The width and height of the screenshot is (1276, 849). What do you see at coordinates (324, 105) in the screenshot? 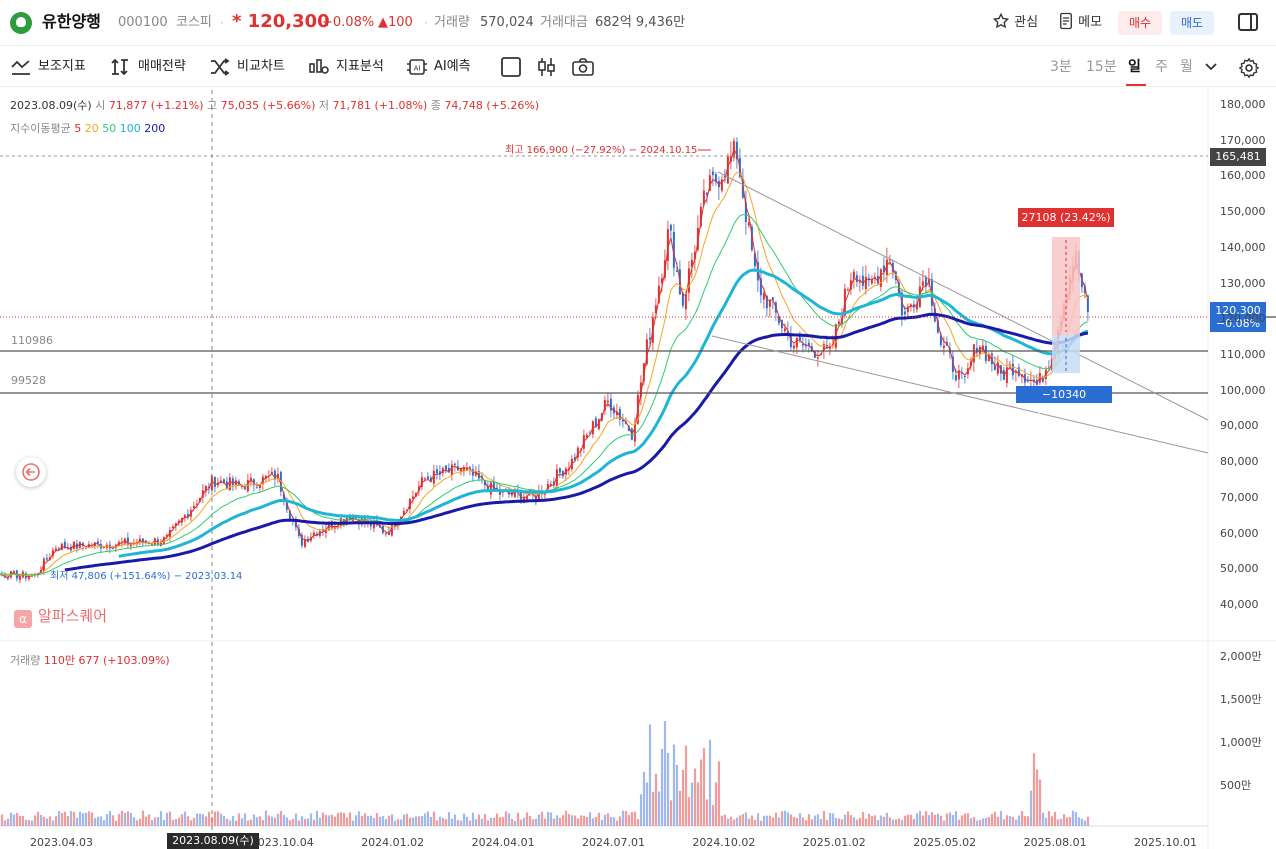
I see `low-label: 저` at bounding box center [324, 105].